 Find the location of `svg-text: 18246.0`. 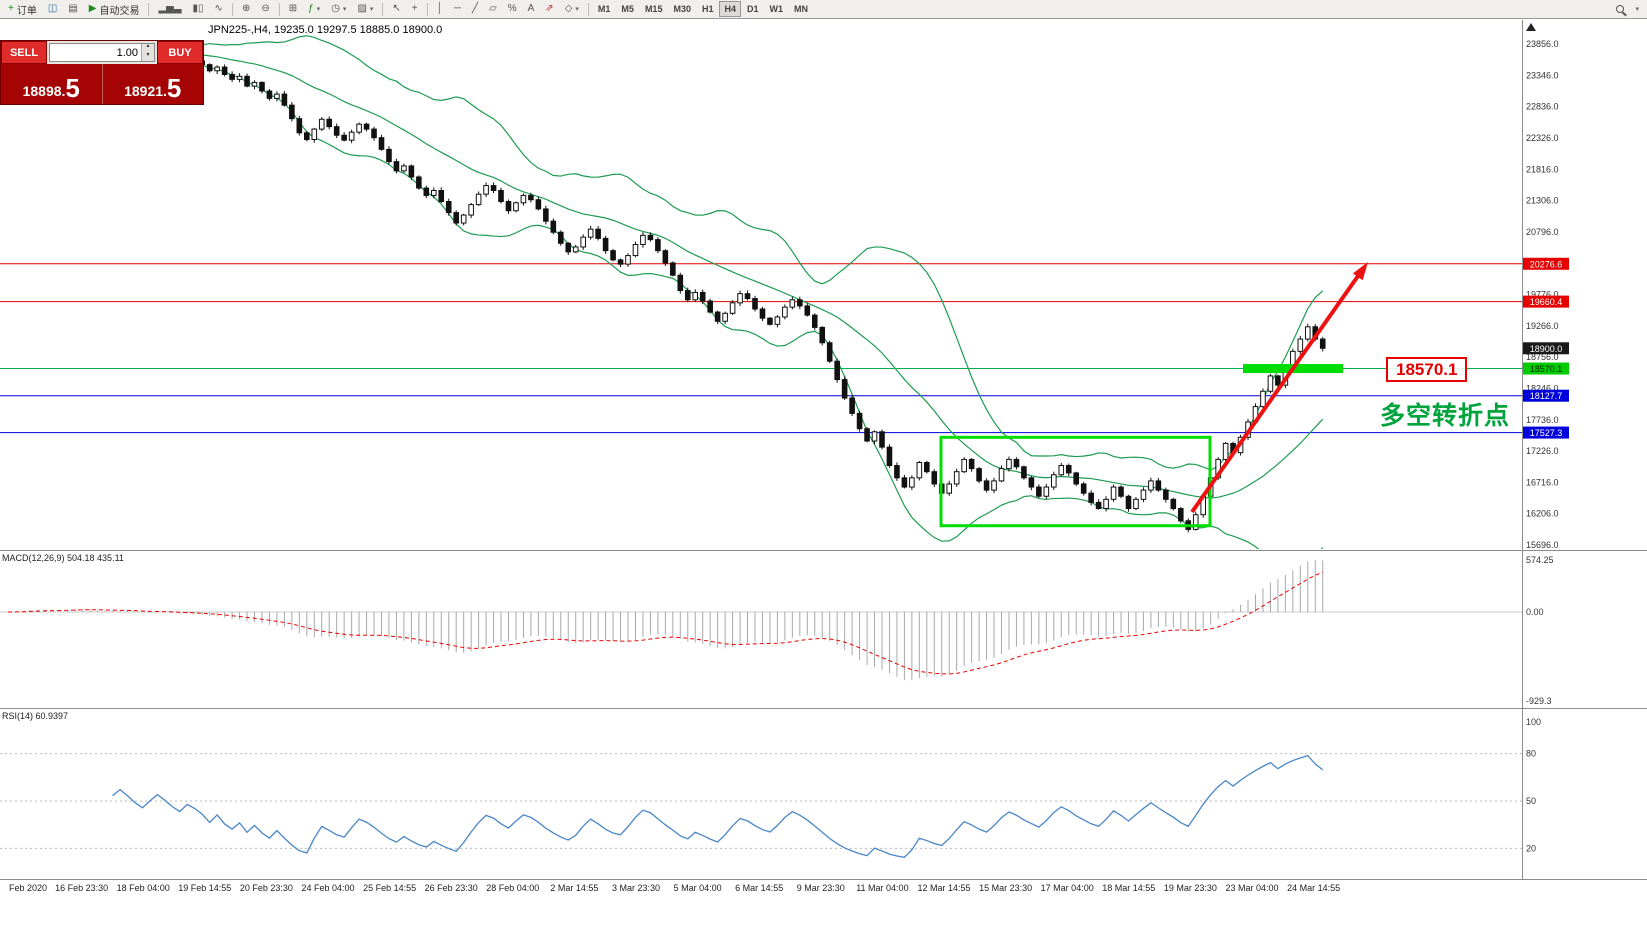

svg-text: 18246.0 is located at coordinates (1542, 388).